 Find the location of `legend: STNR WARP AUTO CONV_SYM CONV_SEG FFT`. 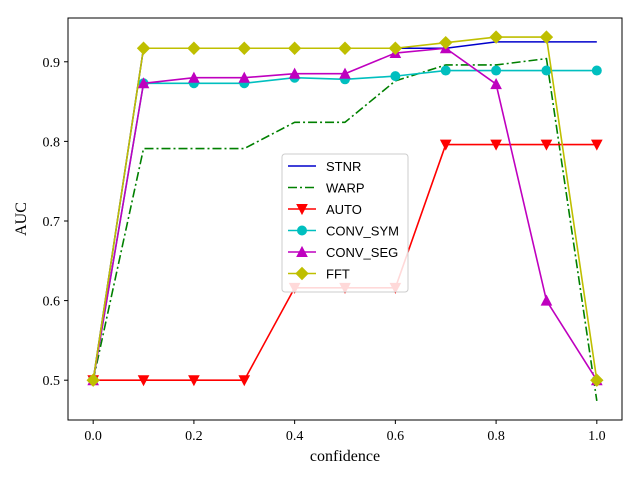

legend: STNR WARP AUTO CONV_SYM CONV_SEG FFT is located at coordinates (345, 223).